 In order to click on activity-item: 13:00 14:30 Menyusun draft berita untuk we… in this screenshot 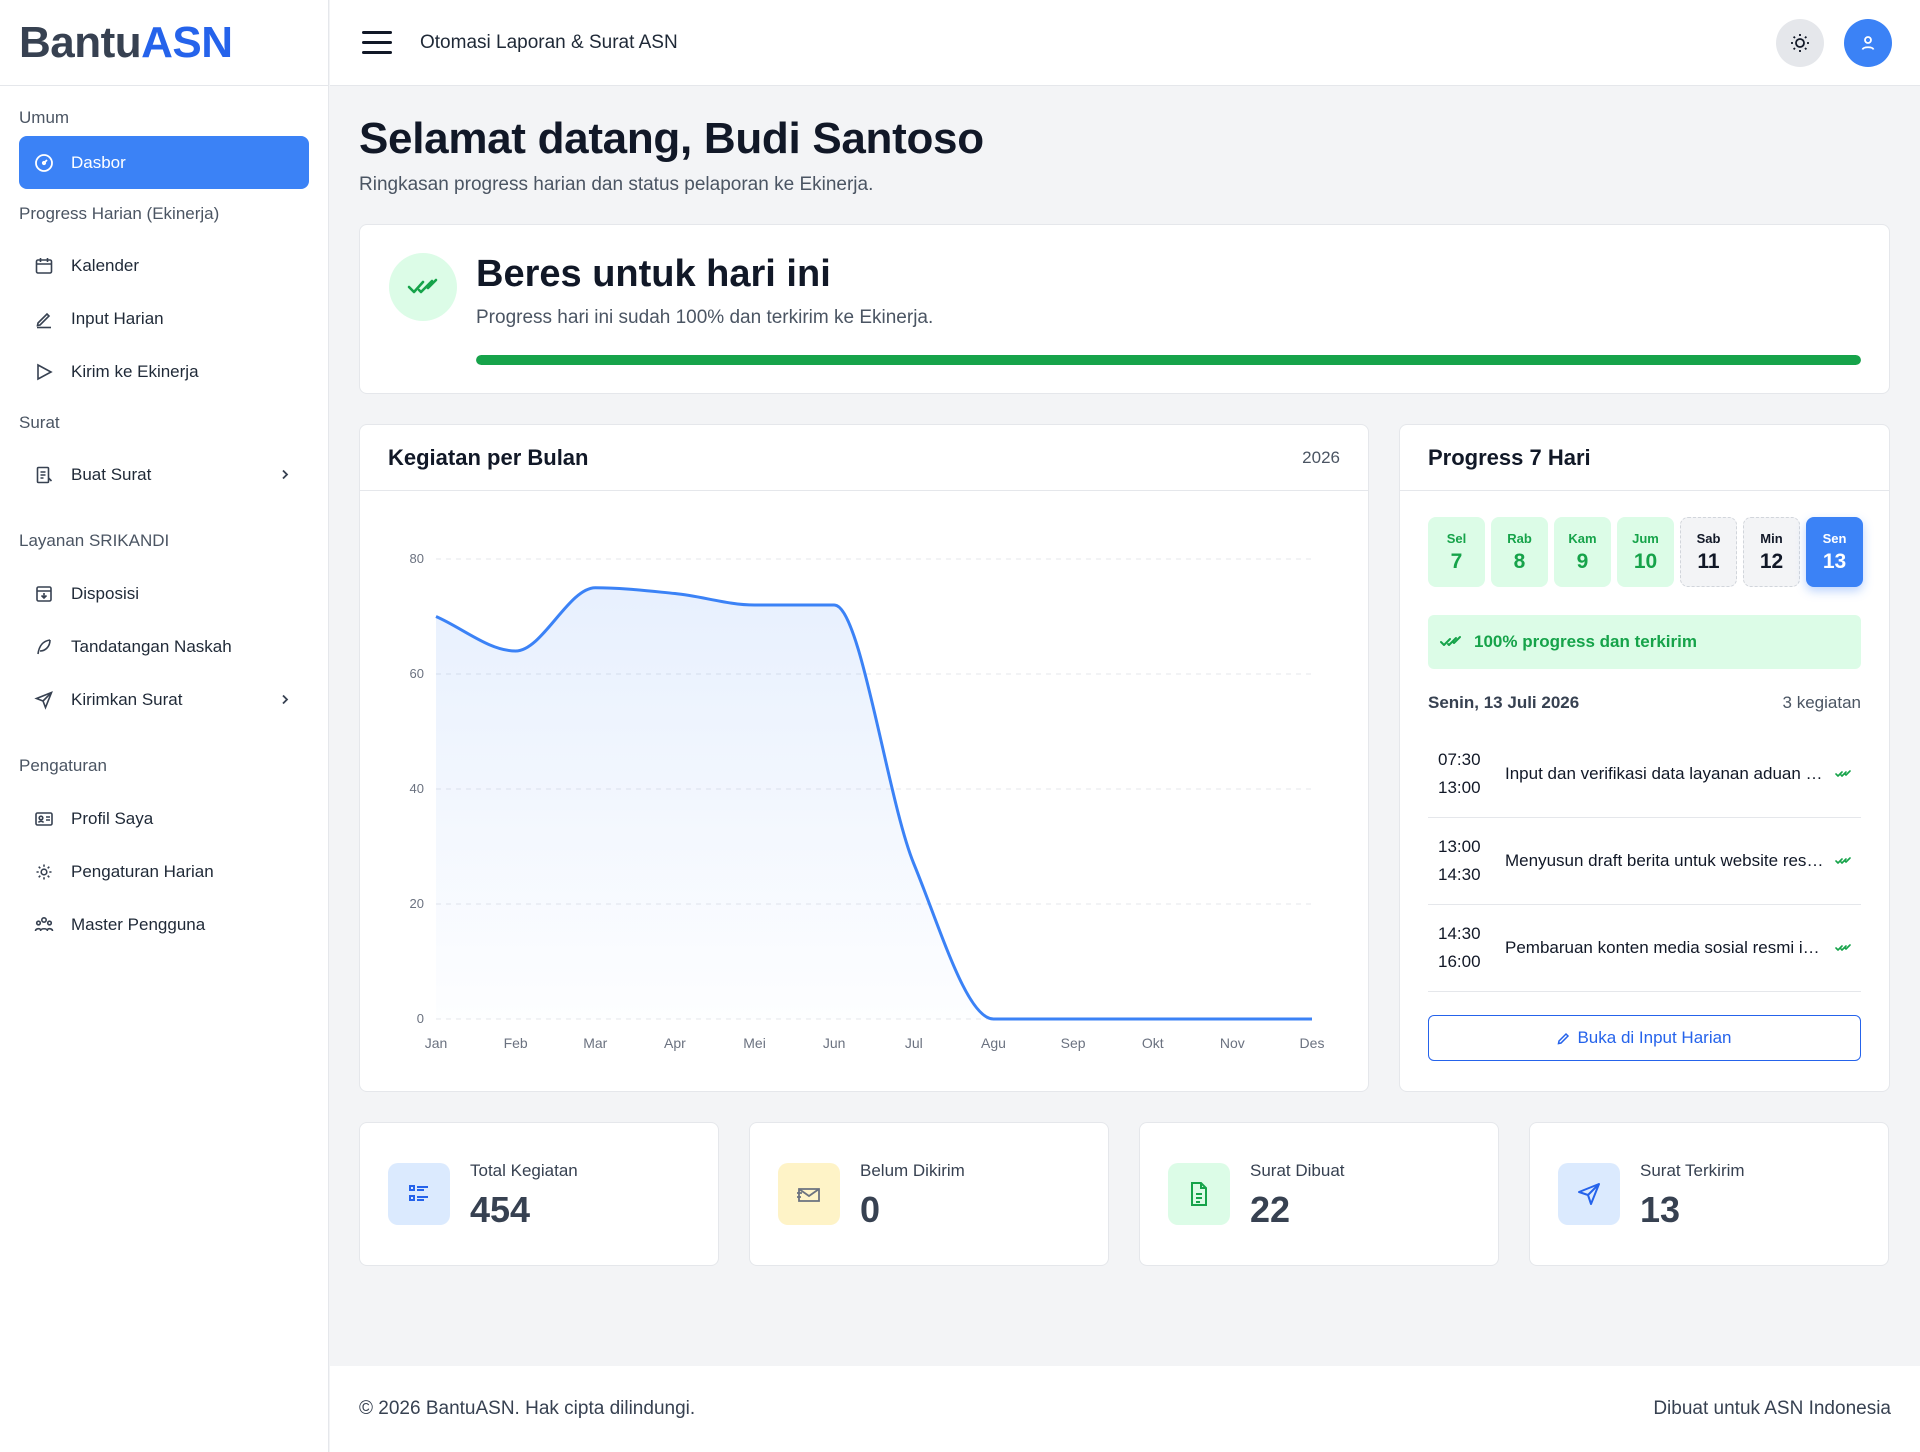, I will do `click(1644, 861)`.